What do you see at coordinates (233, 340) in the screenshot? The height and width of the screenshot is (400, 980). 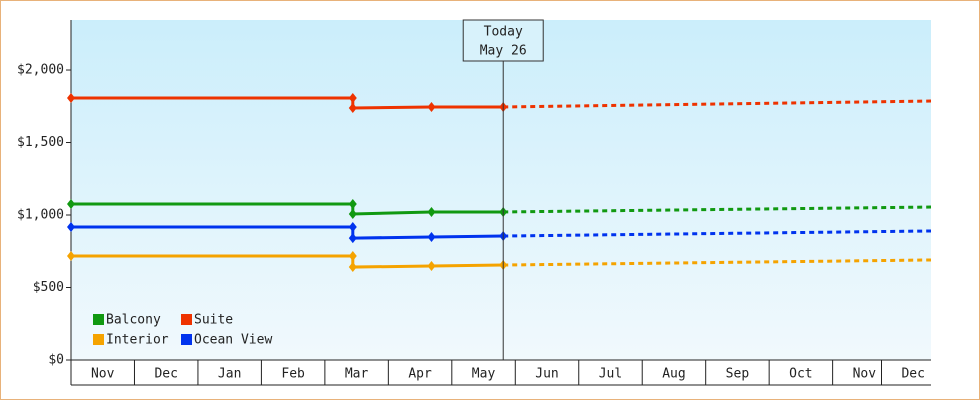 I see `legend-label: Ocean View` at bounding box center [233, 340].